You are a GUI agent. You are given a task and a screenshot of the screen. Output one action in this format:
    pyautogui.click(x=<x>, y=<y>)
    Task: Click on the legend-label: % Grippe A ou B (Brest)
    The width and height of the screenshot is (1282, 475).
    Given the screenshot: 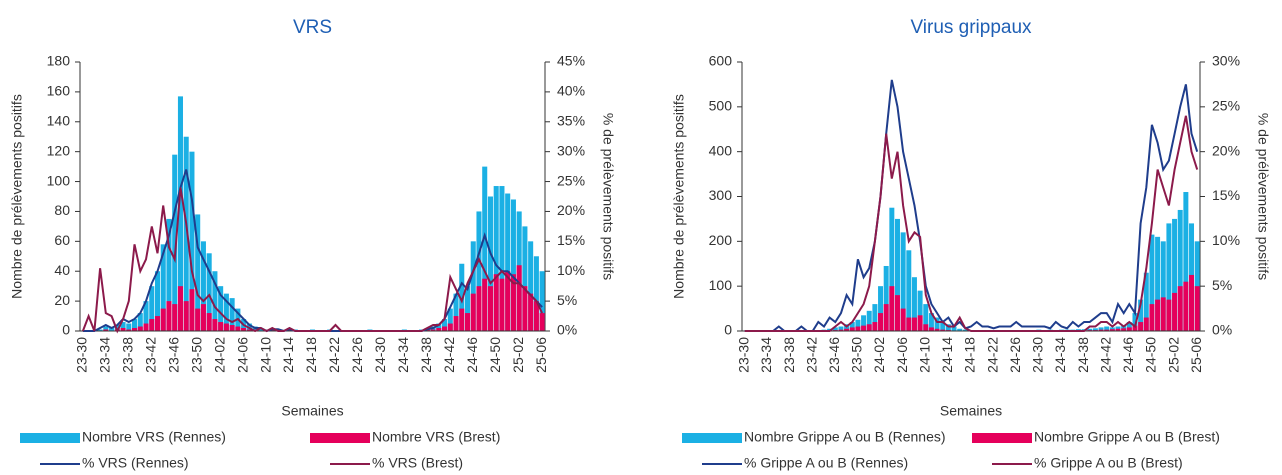 What is the action you would take?
    pyautogui.click(x=1108, y=463)
    